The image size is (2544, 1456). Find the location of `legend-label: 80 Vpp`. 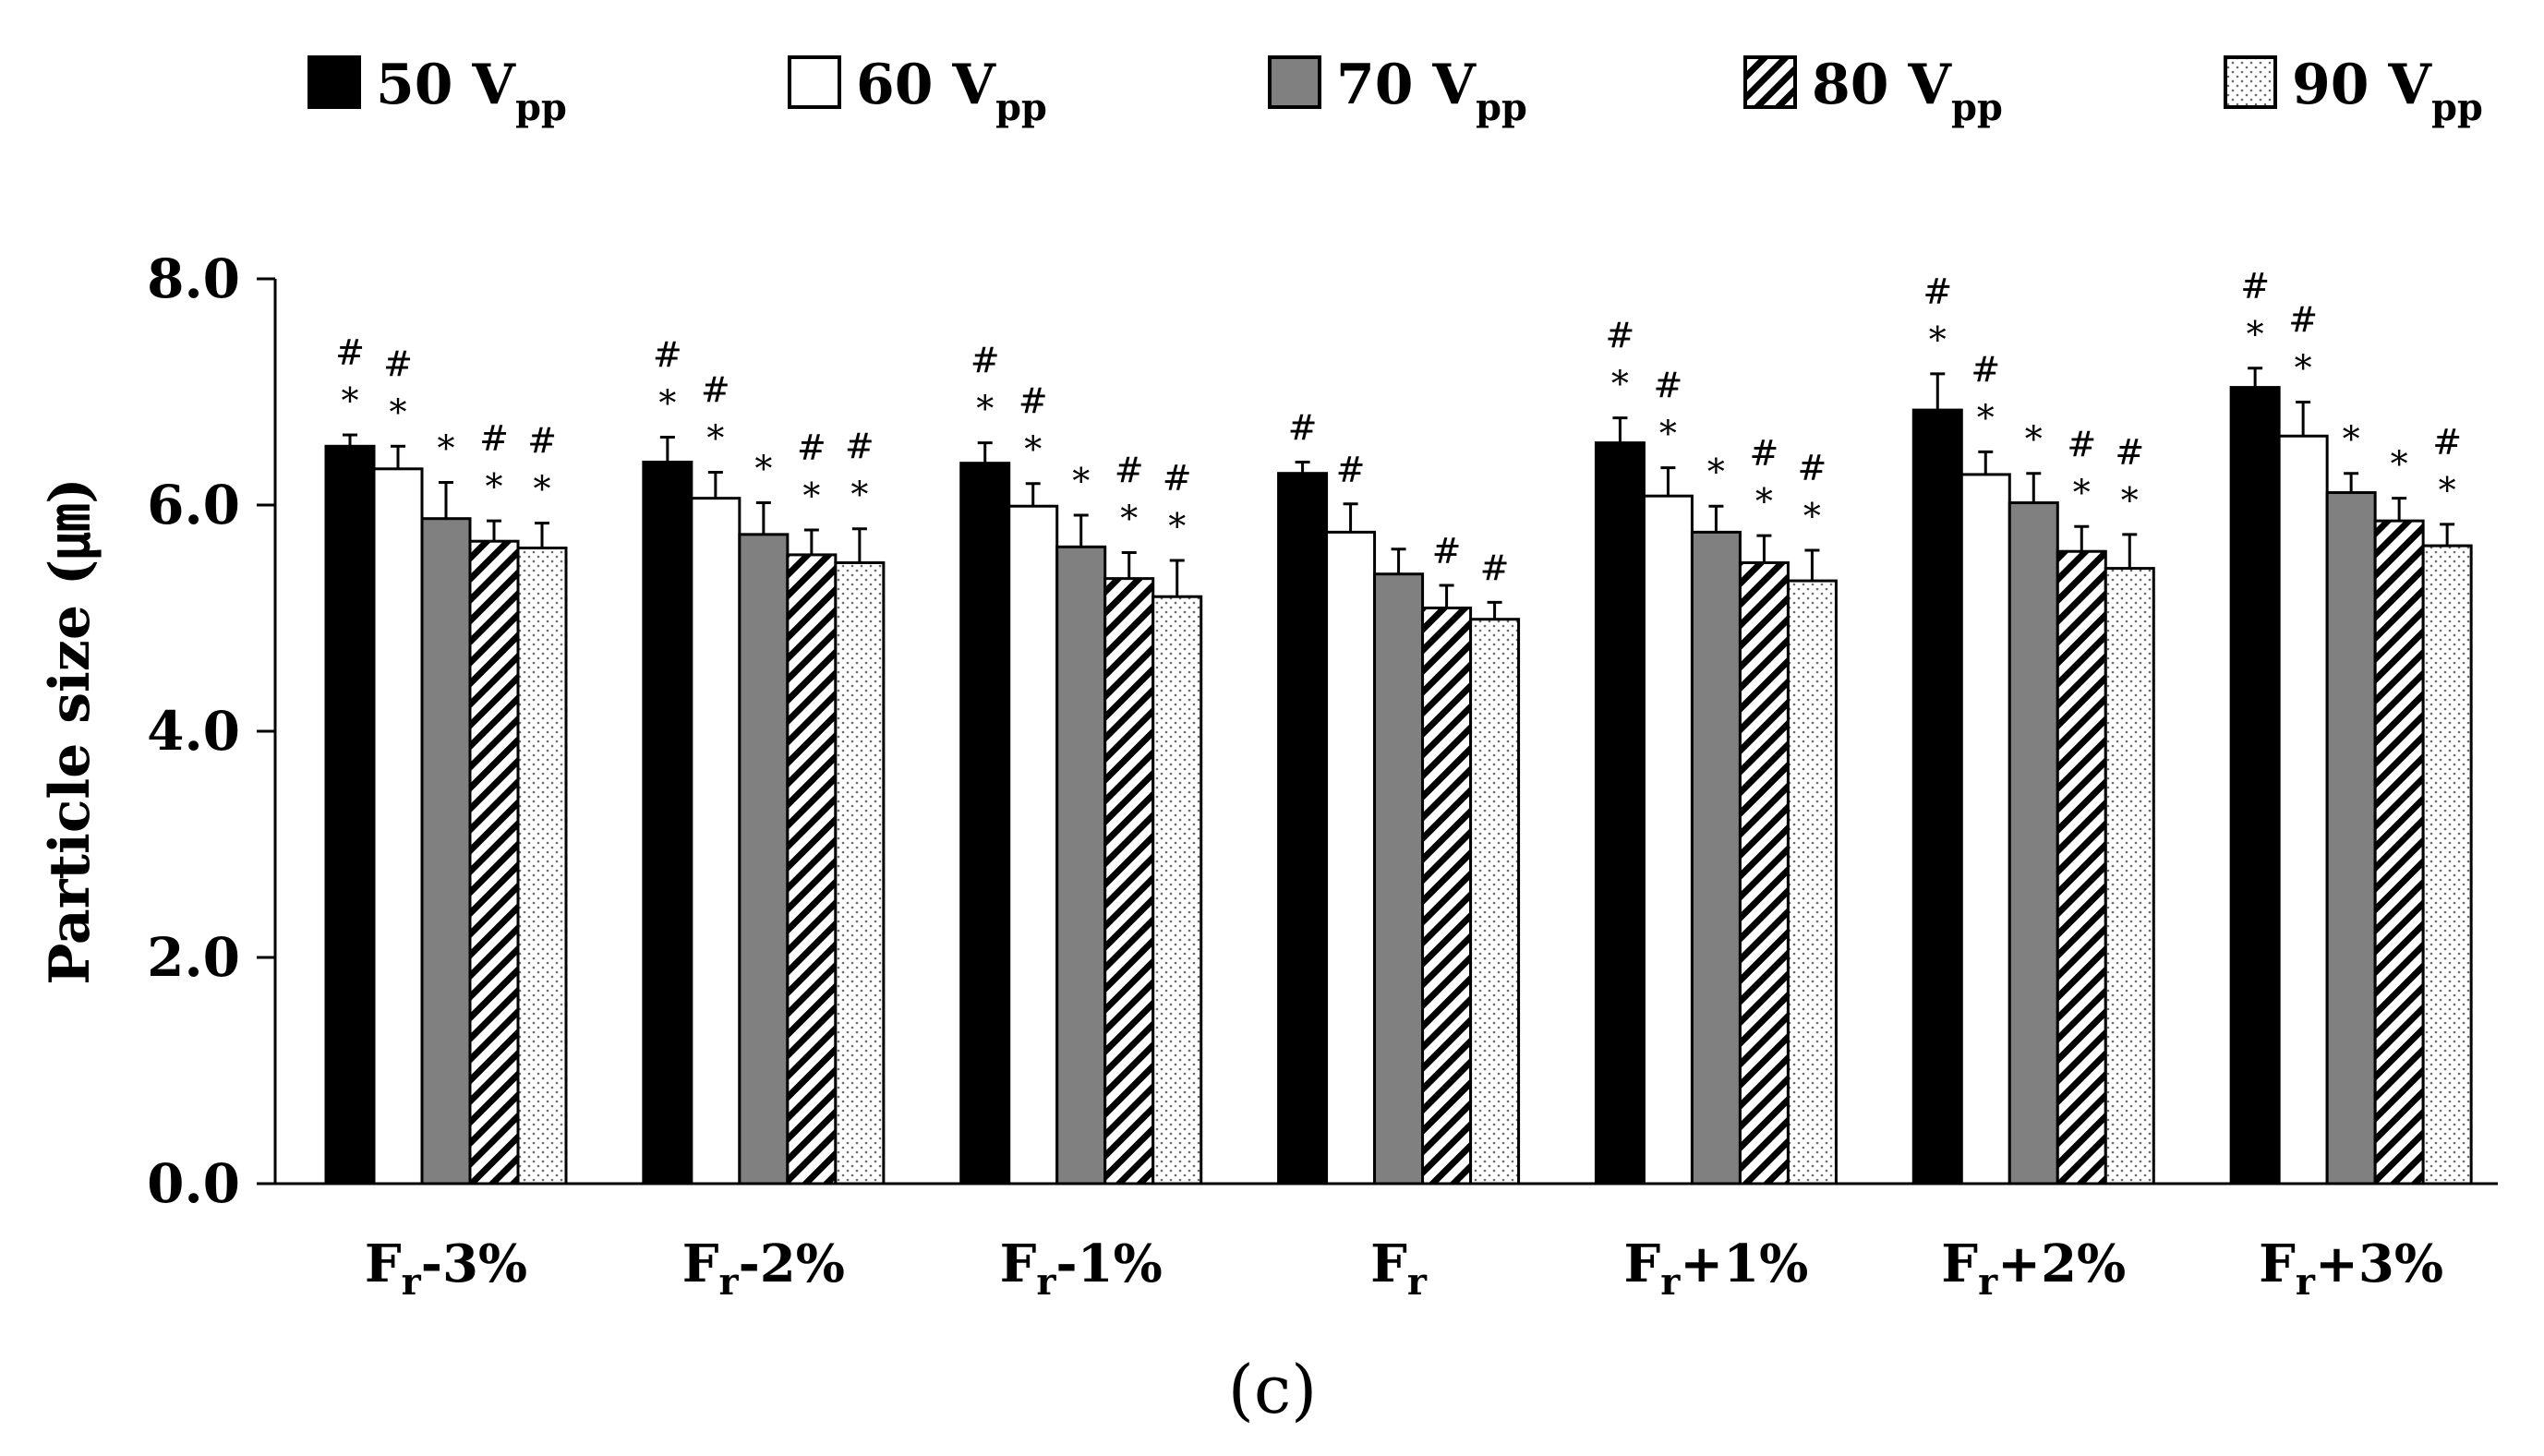

legend-label: 80 Vpp is located at coordinates (1907, 91).